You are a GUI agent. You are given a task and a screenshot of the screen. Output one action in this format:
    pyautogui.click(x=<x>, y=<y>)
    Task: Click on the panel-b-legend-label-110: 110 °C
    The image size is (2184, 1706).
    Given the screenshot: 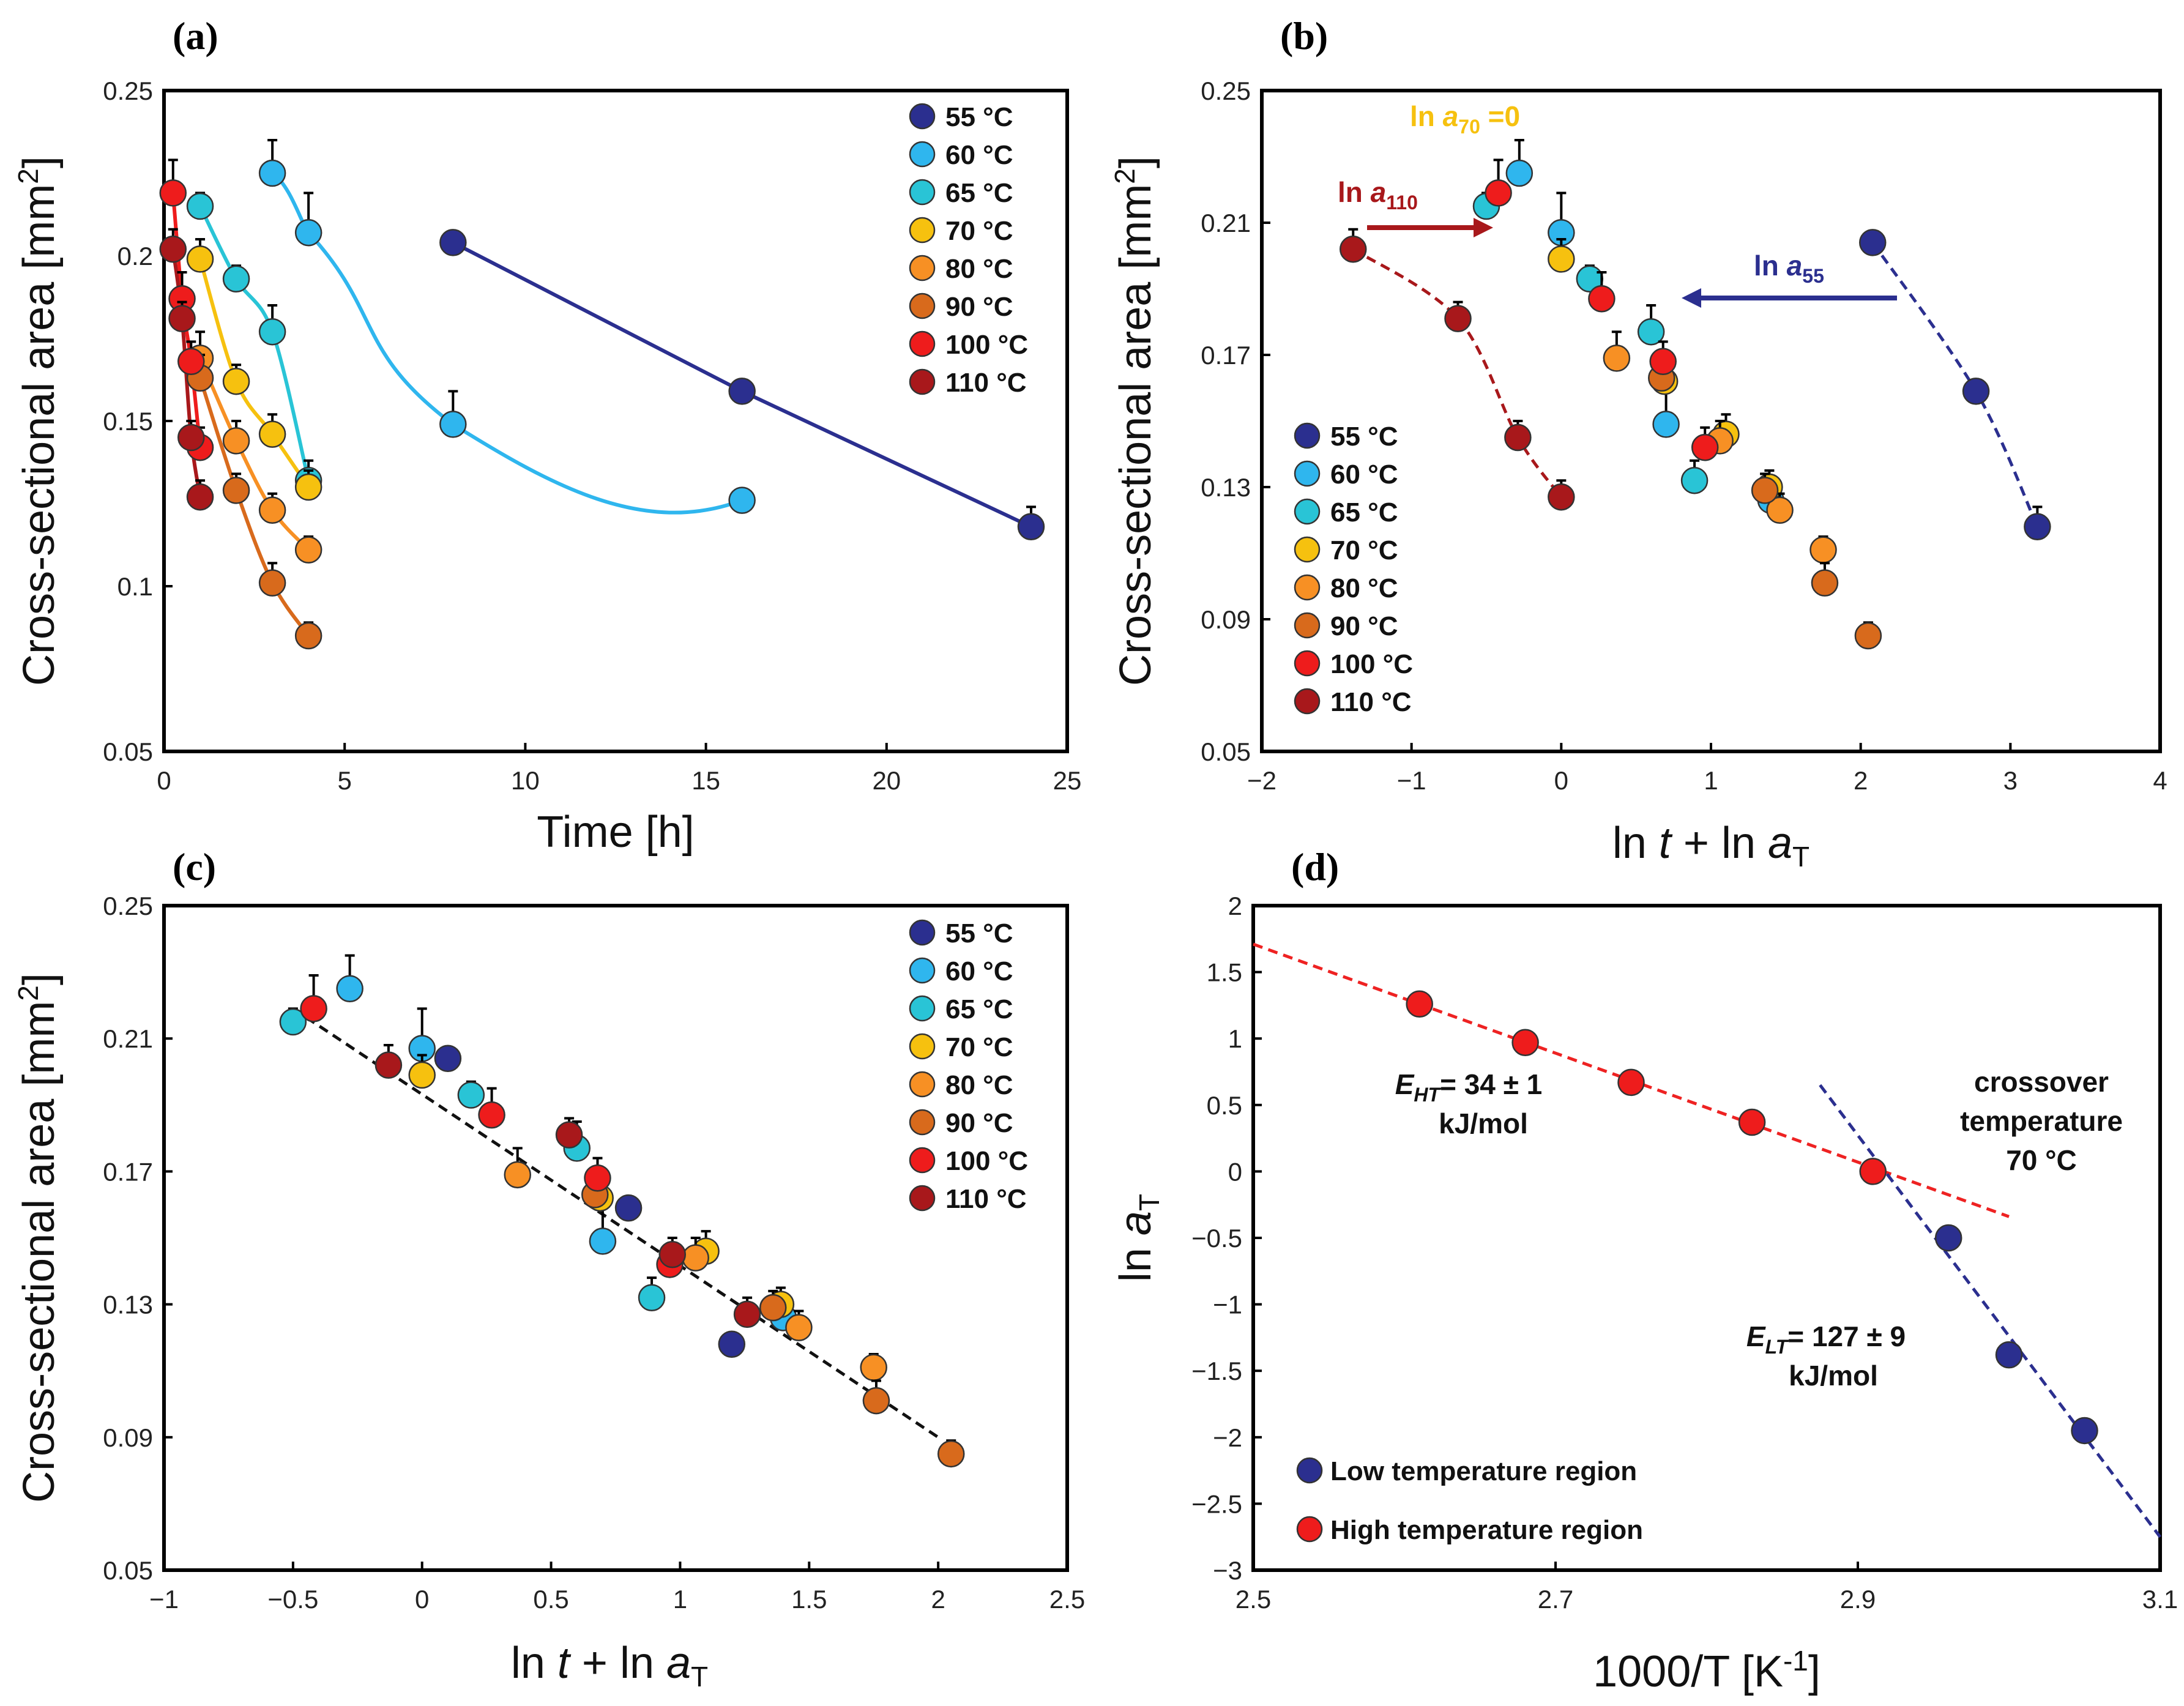 What is the action you would take?
    pyautogui.click(x=1371, y=702)
    